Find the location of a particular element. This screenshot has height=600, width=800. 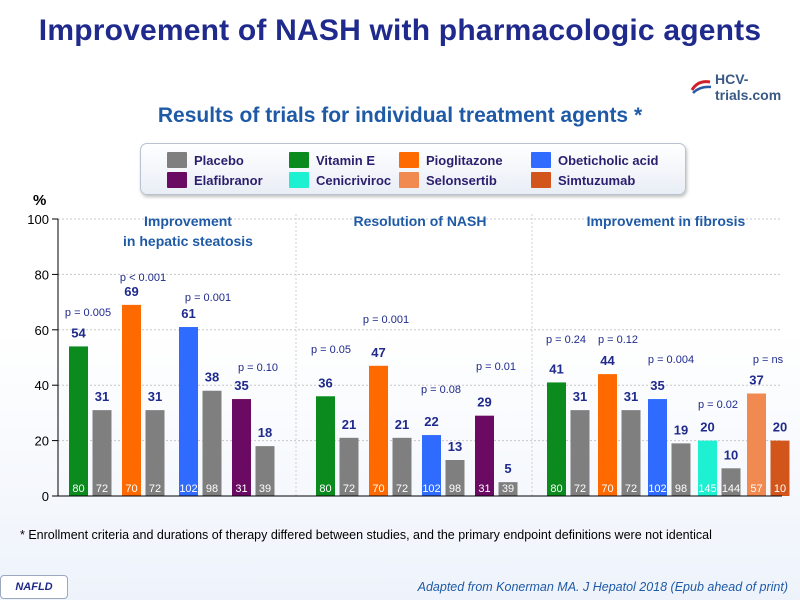

bar-value-label: 29 is located at coordinates (484, 402).